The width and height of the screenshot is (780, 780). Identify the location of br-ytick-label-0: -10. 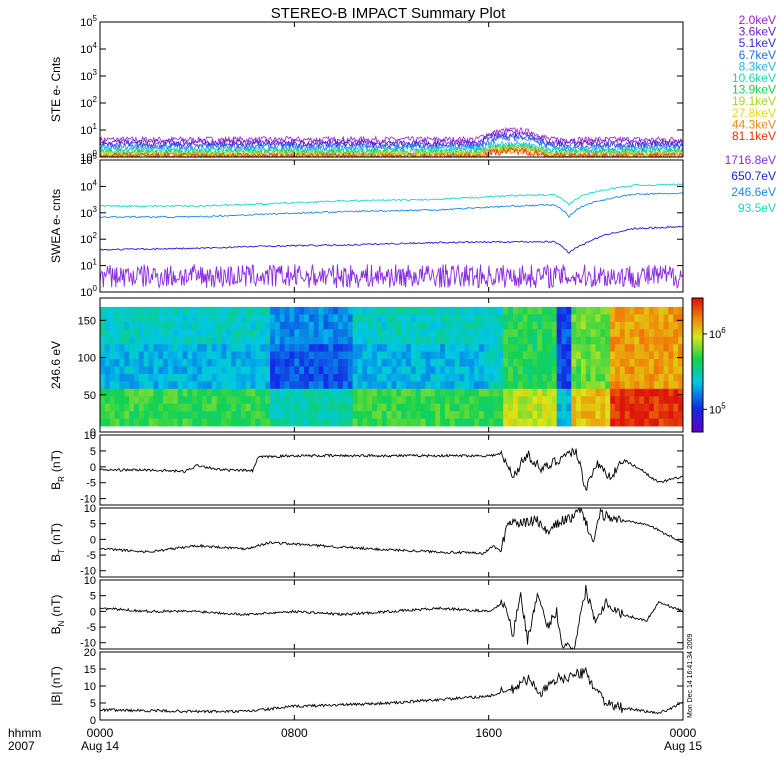
(88, 500).